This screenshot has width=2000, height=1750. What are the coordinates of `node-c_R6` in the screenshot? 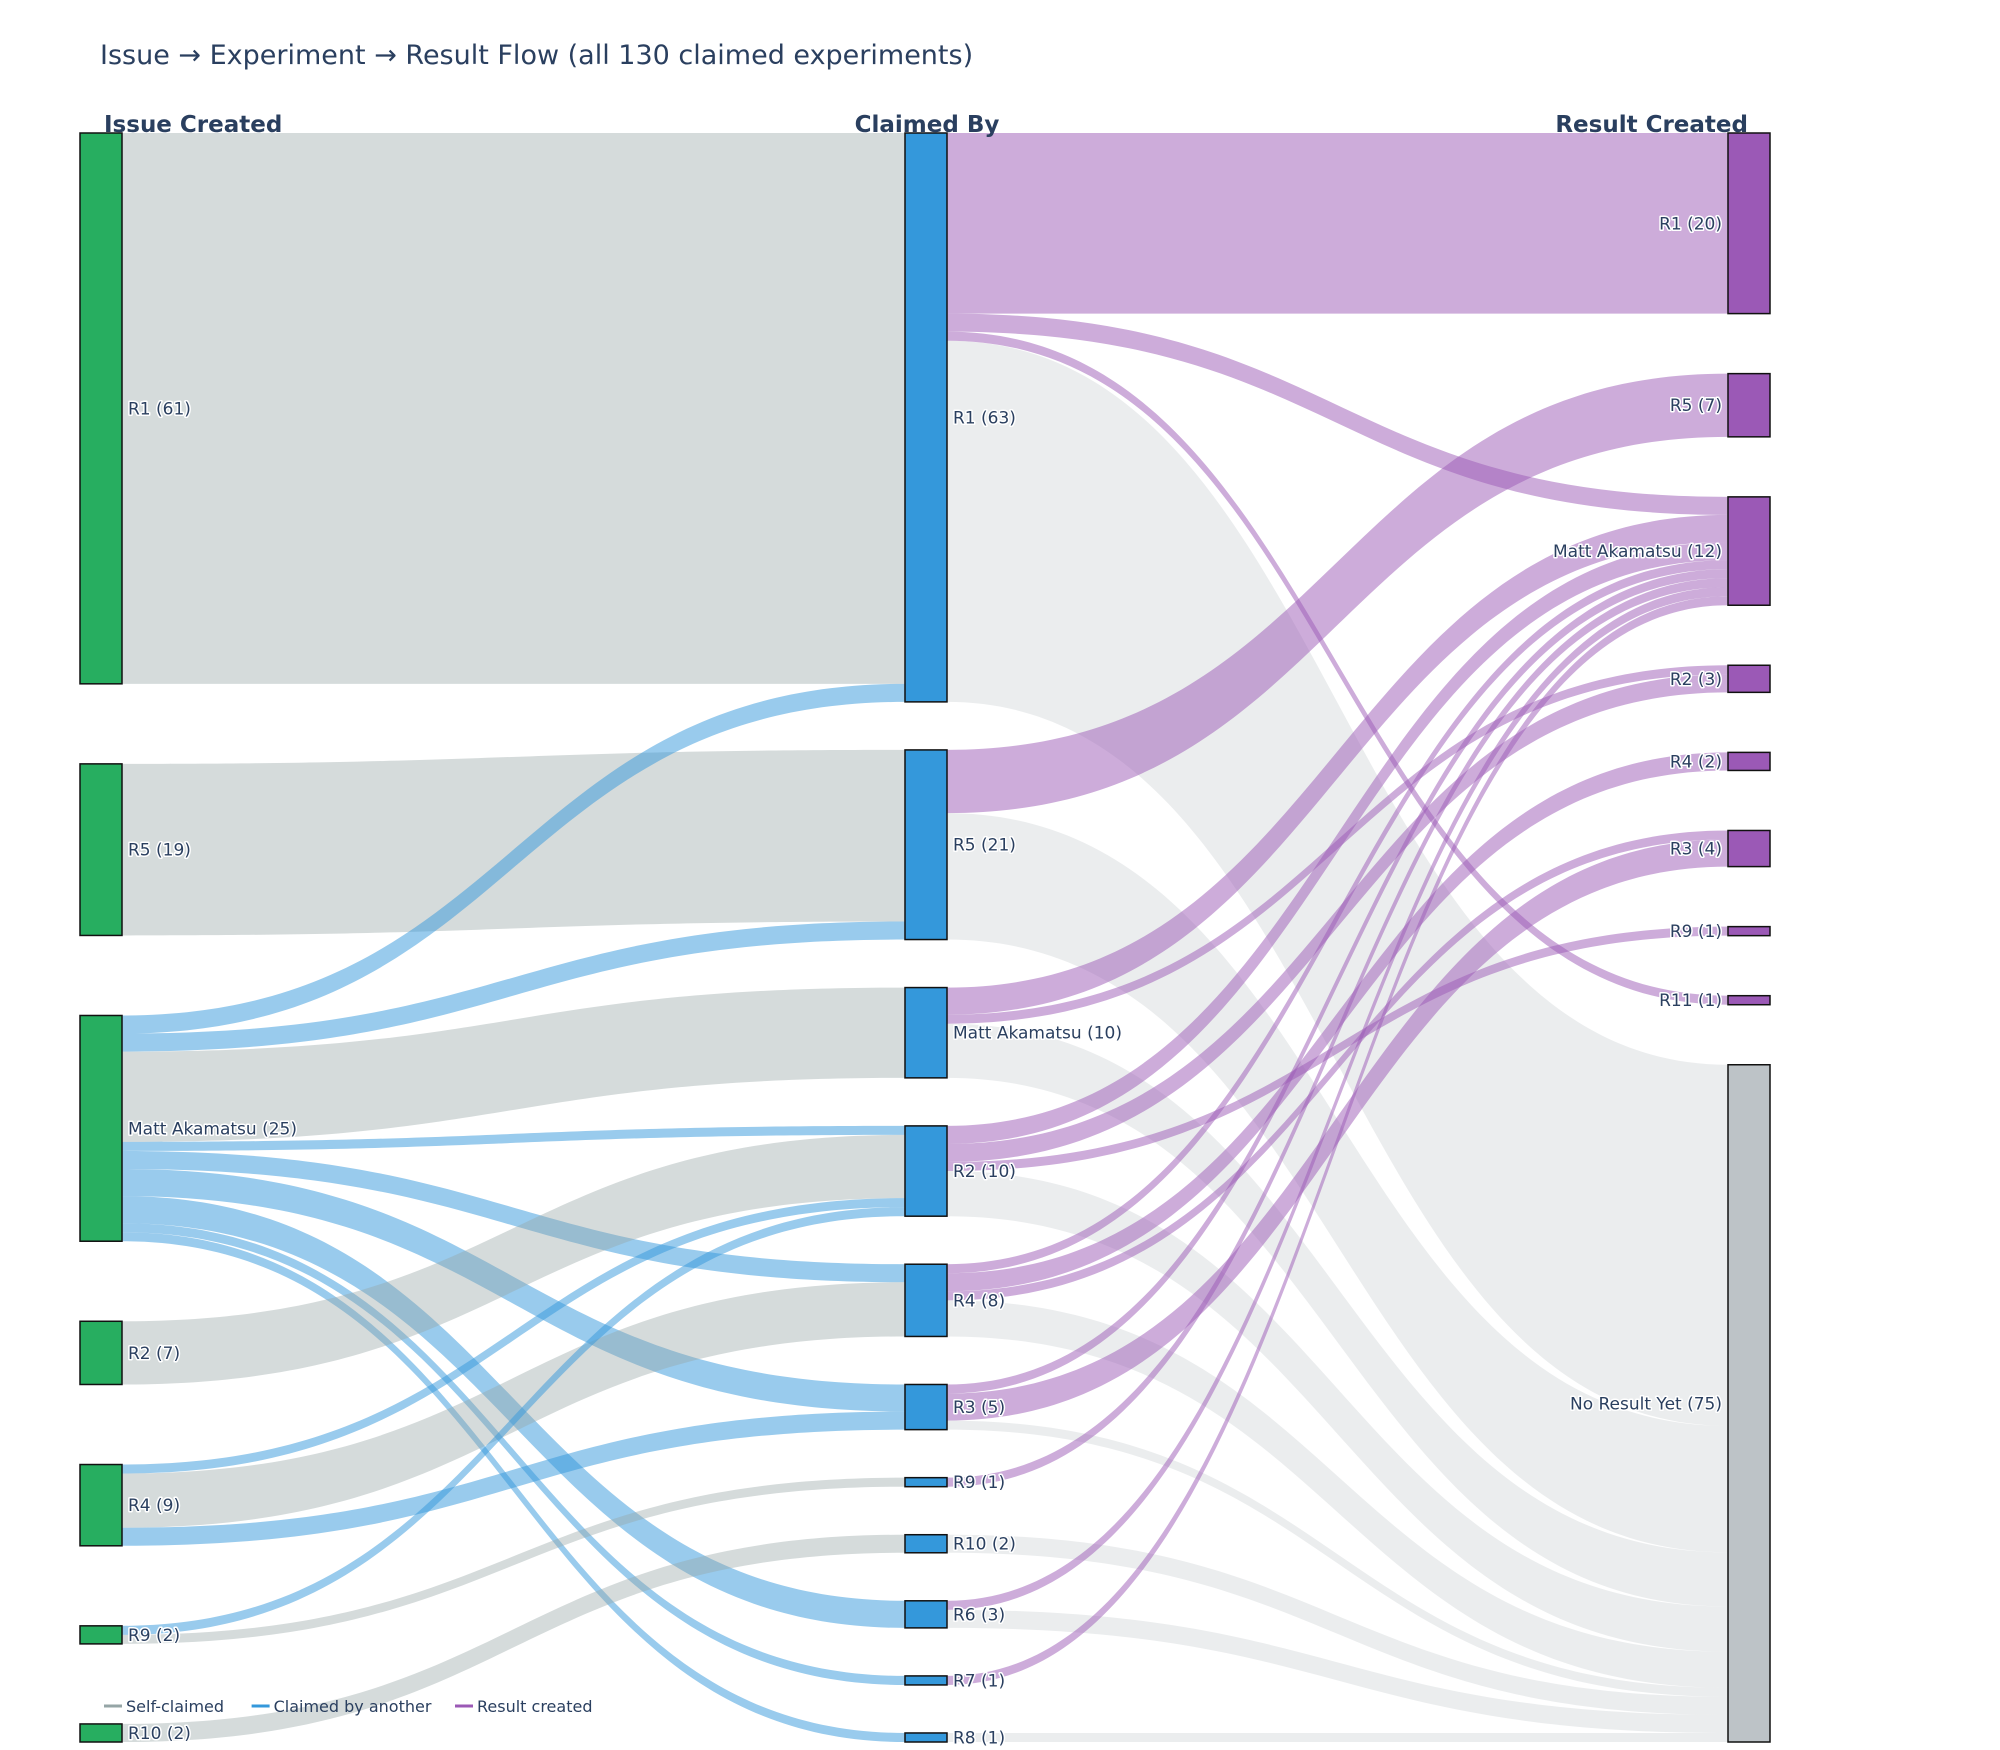 It's located at (926, 1614).